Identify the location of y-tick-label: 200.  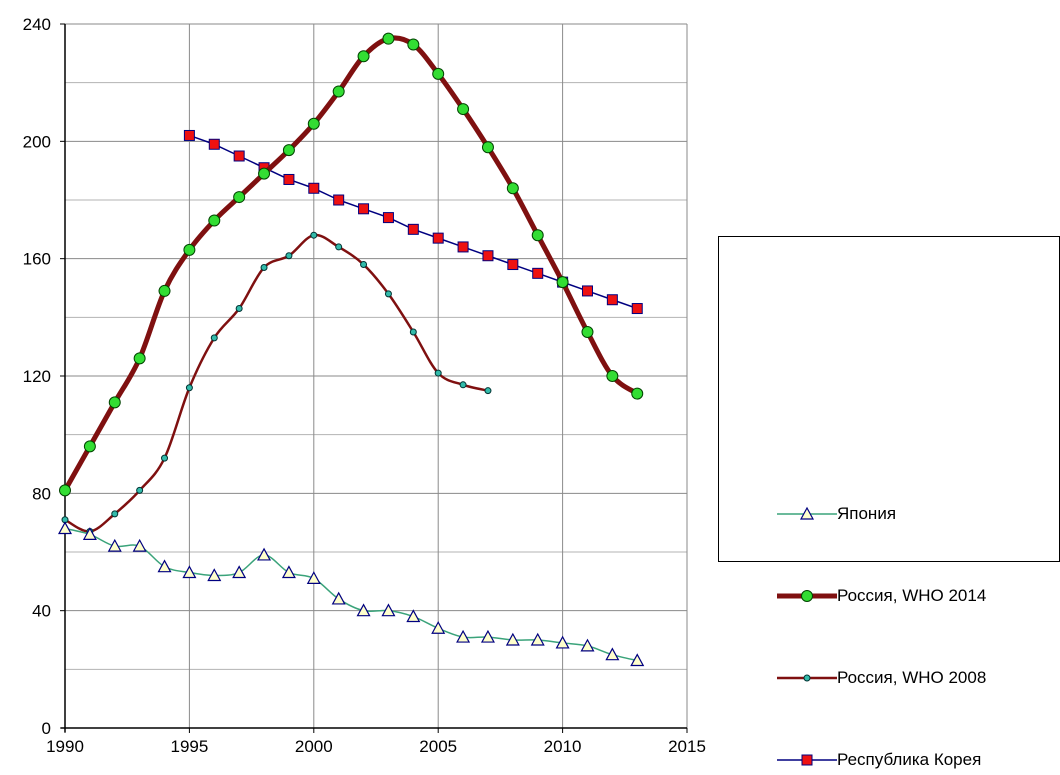
(37, 141).